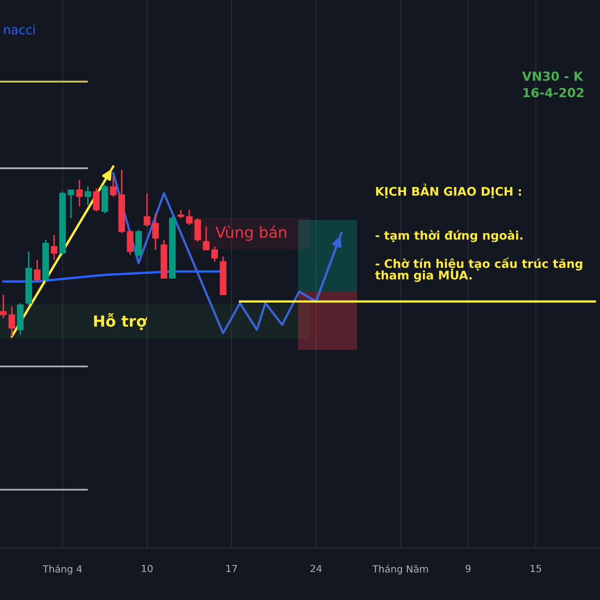 The height and width of the screenshot is (600, 600). Describe the element at coordinates (553, 93) in the screenshot. I see `text: 16-4-202` at that location.